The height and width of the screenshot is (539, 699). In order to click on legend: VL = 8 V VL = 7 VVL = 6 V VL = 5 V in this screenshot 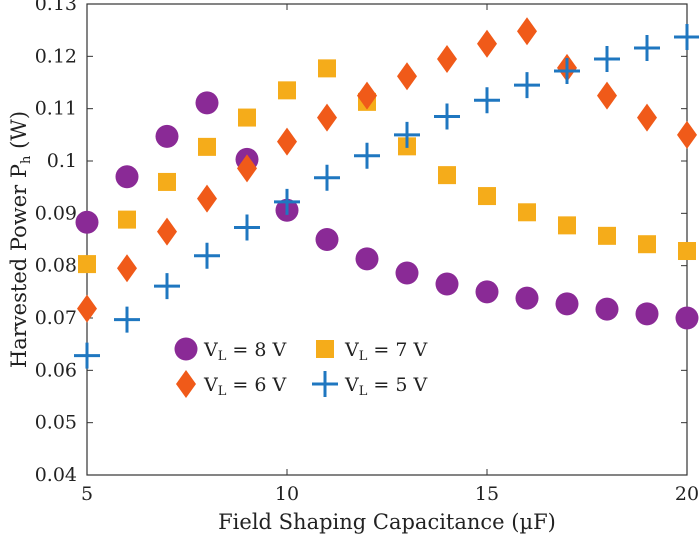, I will do `click(301, 368)`.